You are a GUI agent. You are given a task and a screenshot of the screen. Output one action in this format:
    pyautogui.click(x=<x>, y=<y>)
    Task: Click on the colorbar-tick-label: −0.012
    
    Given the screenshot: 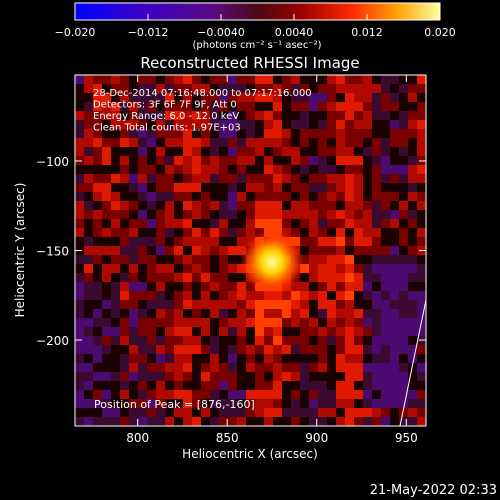 What is the action you would take?
    pyautogui.click(x=148, y=32)
    